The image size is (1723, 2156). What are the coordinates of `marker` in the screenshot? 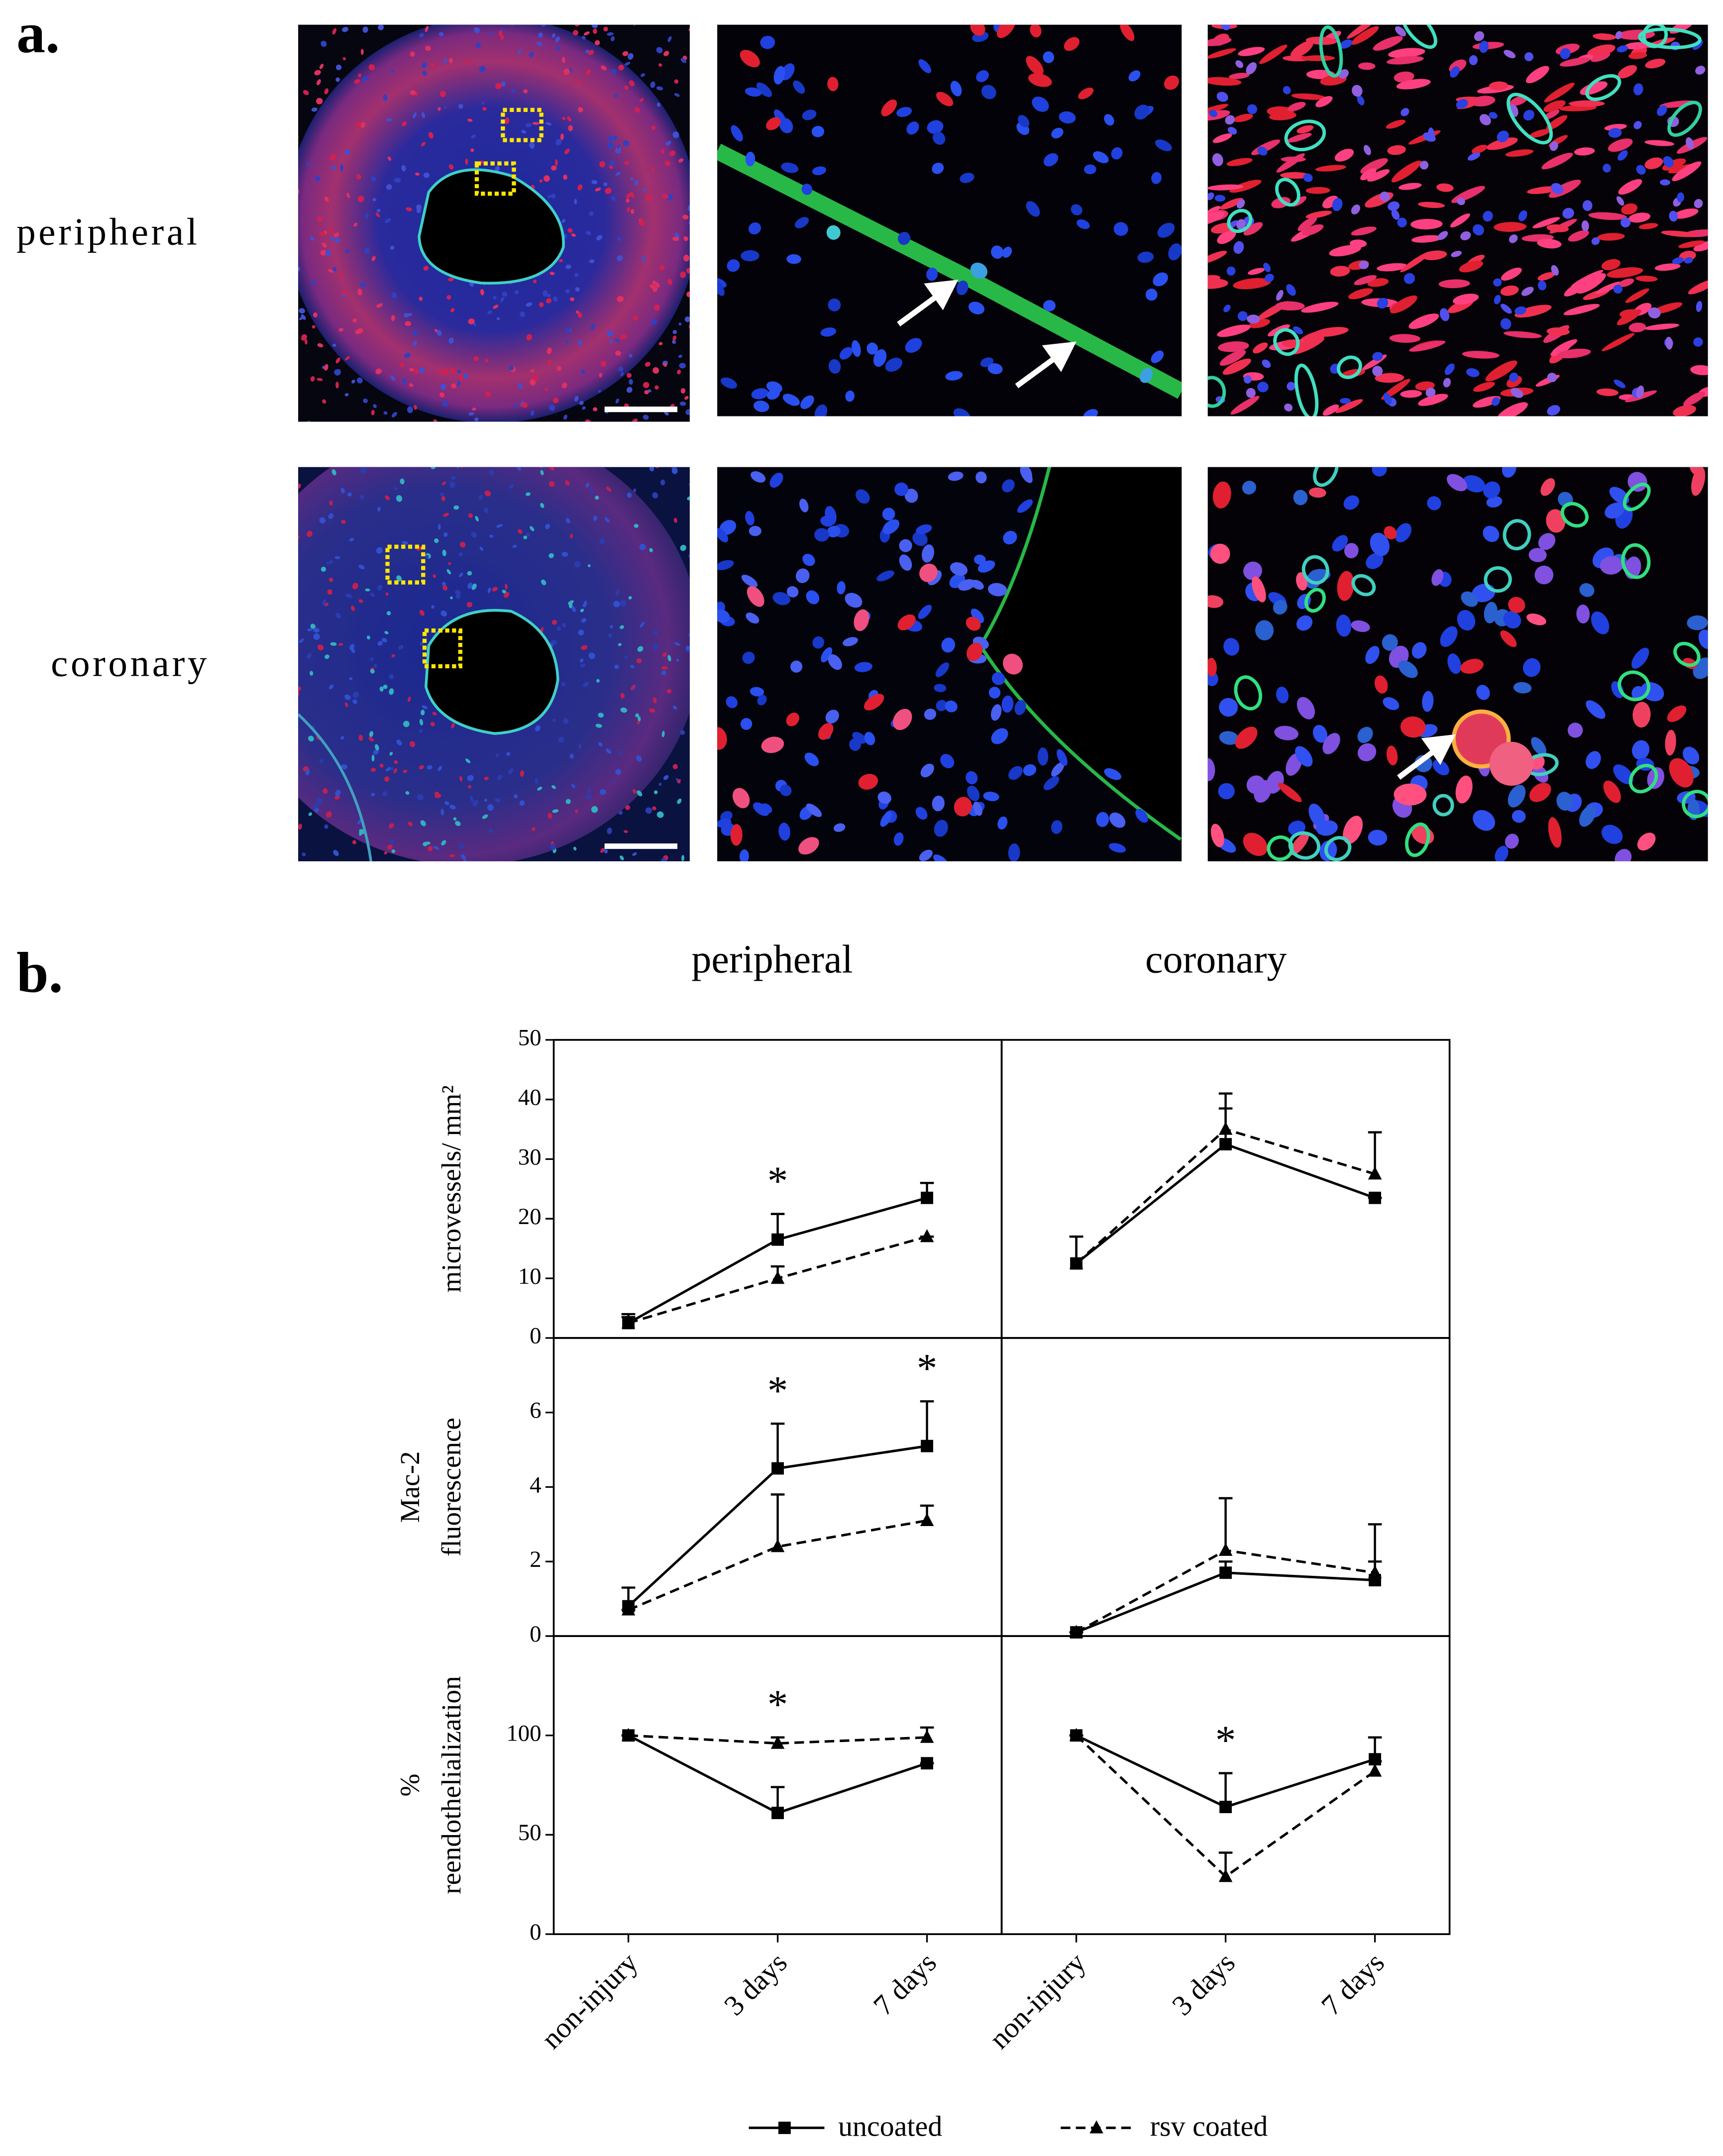 It's located at (628, 1734).